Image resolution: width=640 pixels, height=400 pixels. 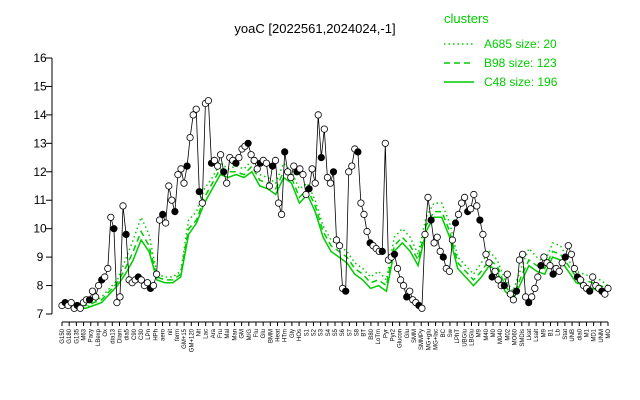 What do you see at coordinates (473, 337) in the screenshot?
I see `x-tick-label: LBGlu` at bounding box center [473, 337].